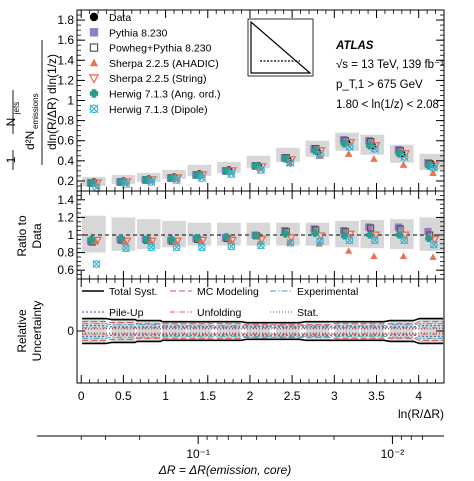 This screenshot has width=474, height=481. Describe the element at coordinates (224, 470) in the screenshot. I see `secondary-axis-label: ΔR = ΔR(emission, core)` at that location.